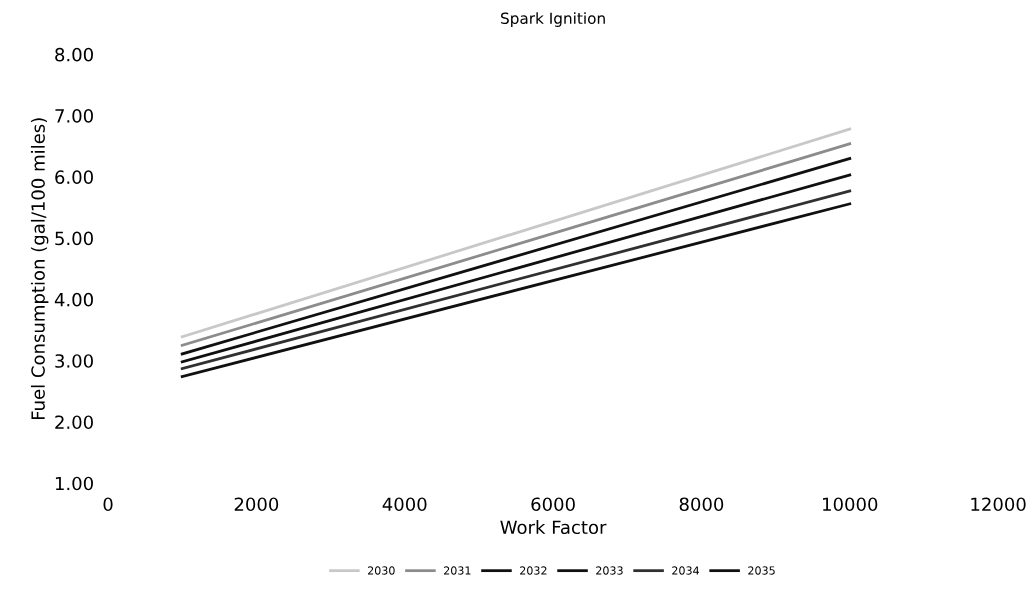 The image size is (1029, 604). Describe the element at coordinates (701, 504) in the screenshot. I see `x-tick-label: 8000` at that location.